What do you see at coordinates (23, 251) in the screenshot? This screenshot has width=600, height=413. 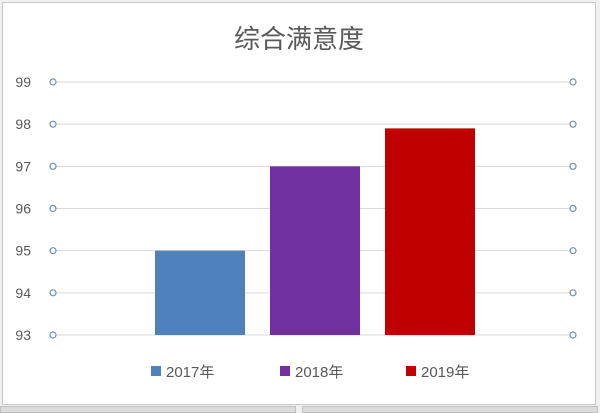 I see `y-tick-label: 95` at bounding box center [23, 251].